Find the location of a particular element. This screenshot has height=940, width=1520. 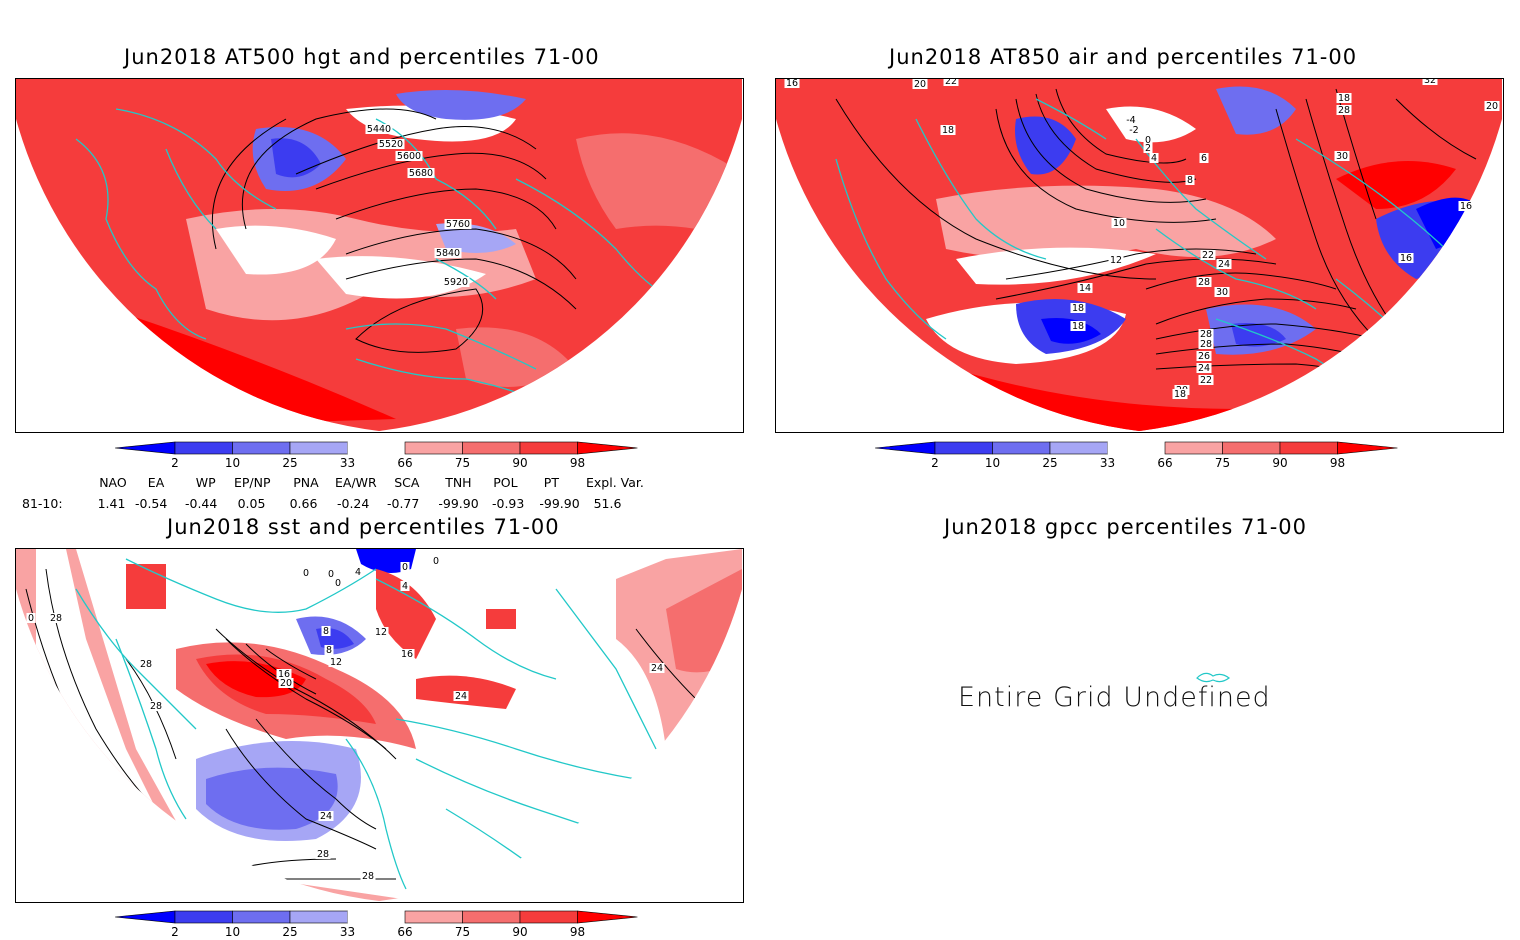

sst-contour-label: 28 is located at coordinates (156, 706).